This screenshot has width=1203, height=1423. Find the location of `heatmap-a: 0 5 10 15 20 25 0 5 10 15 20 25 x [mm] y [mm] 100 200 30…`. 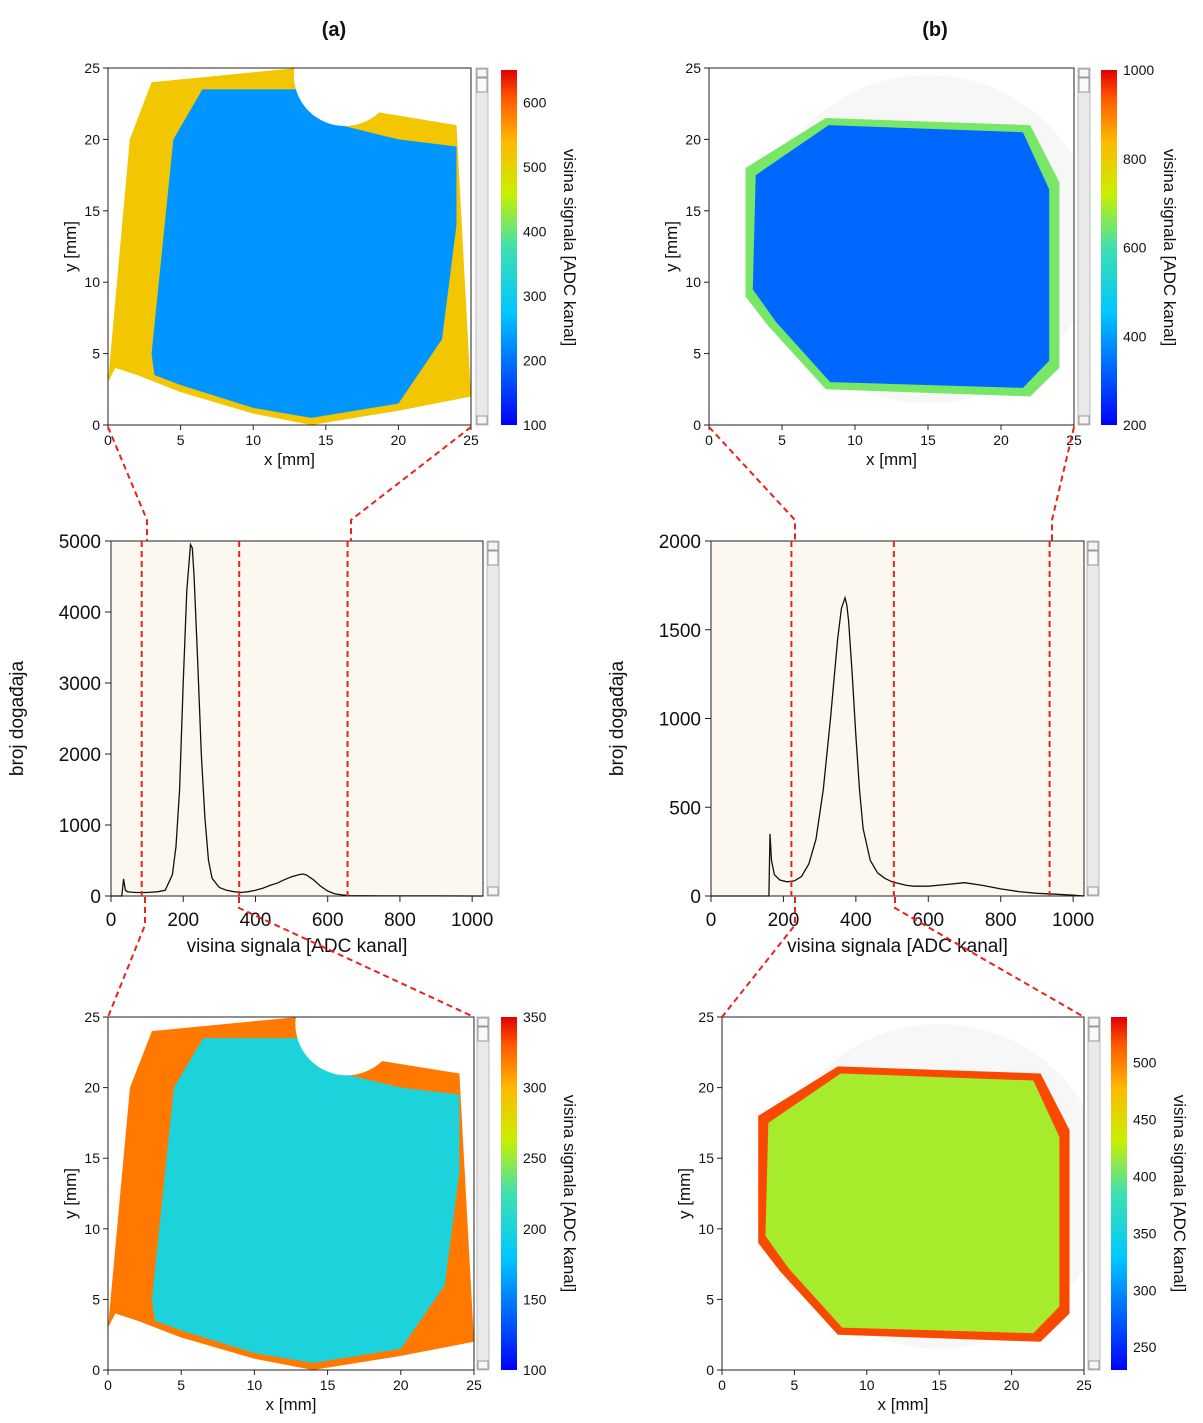

heatmap-a: 0 5 10 15 20 25 0 5 10 15 20 25 x [mm] y [mm] 100 200 30… is located at coordinates (320, 264).